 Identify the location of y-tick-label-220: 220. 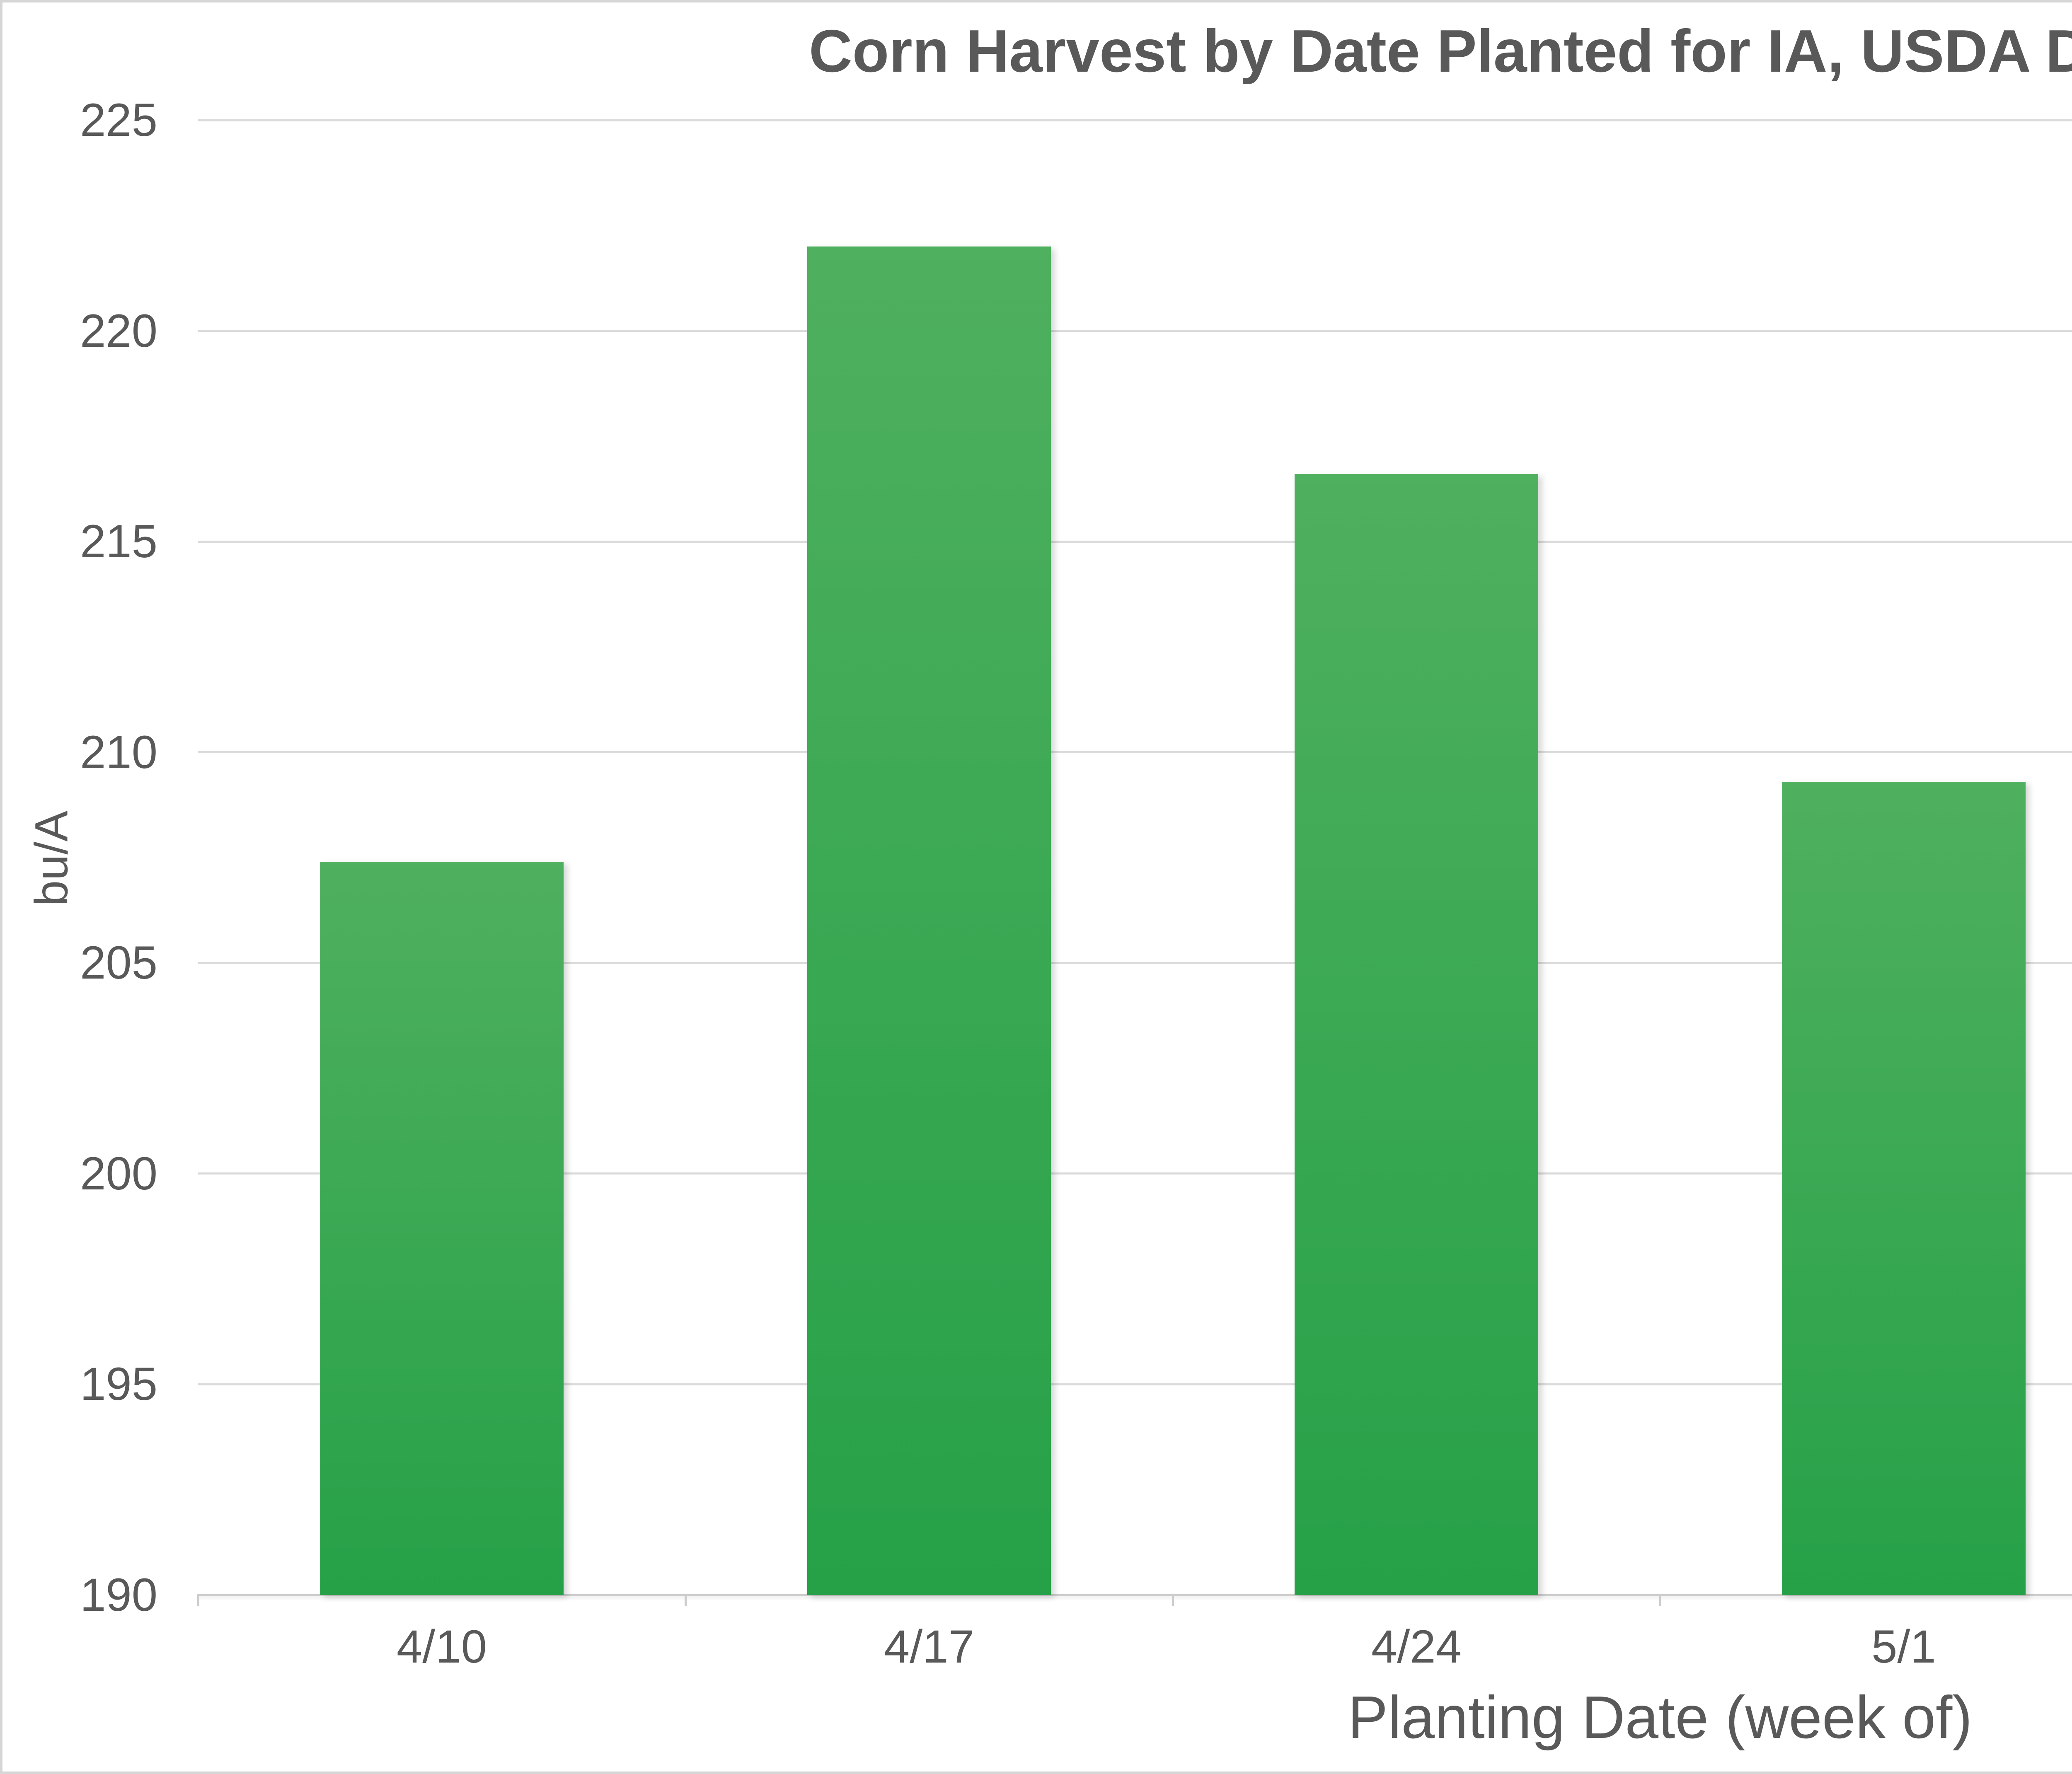
(118, 331).